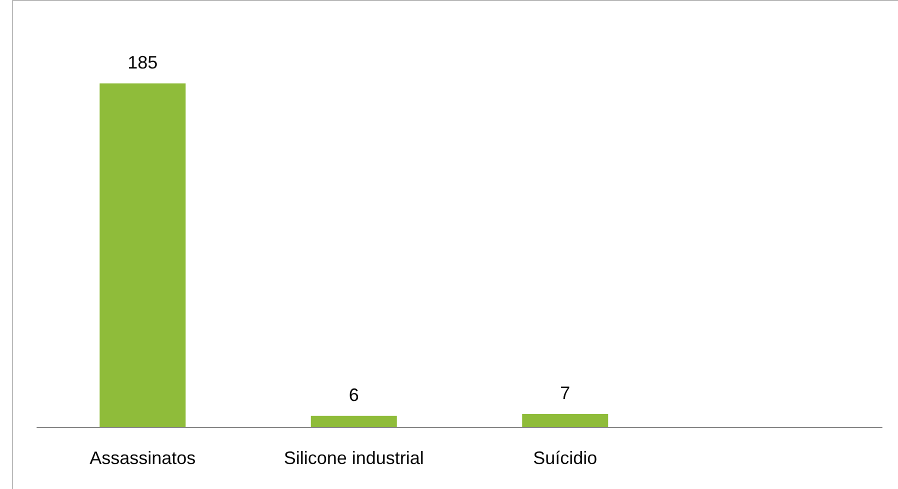 This screenshot has width=898, height=489. Describe the element at coordinates (353, 394) in the screenshot. I see `data-label: 6` at that location.